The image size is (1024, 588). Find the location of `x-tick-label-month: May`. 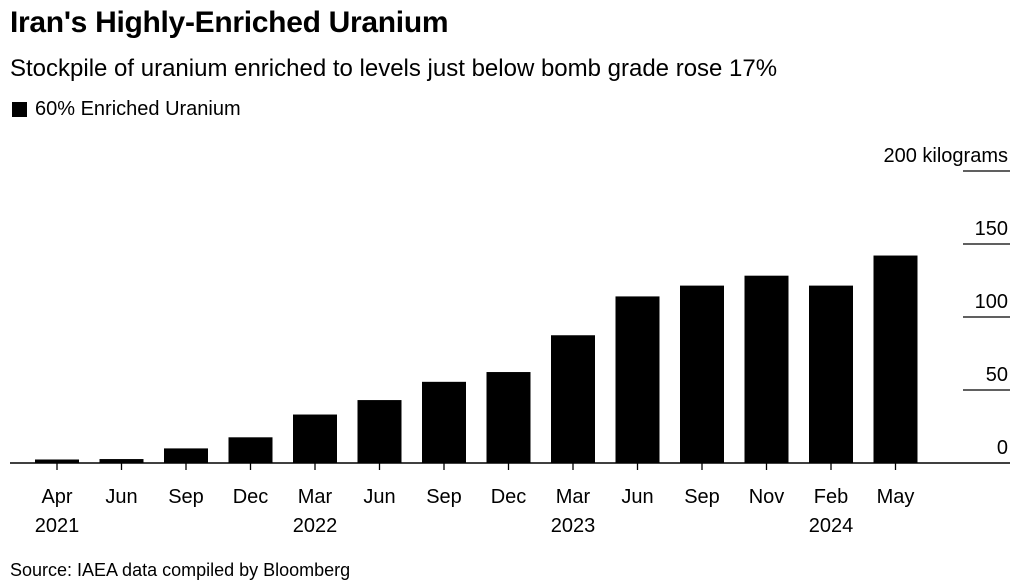

x-tick-label-month: May is located at coordinates (896, 497).